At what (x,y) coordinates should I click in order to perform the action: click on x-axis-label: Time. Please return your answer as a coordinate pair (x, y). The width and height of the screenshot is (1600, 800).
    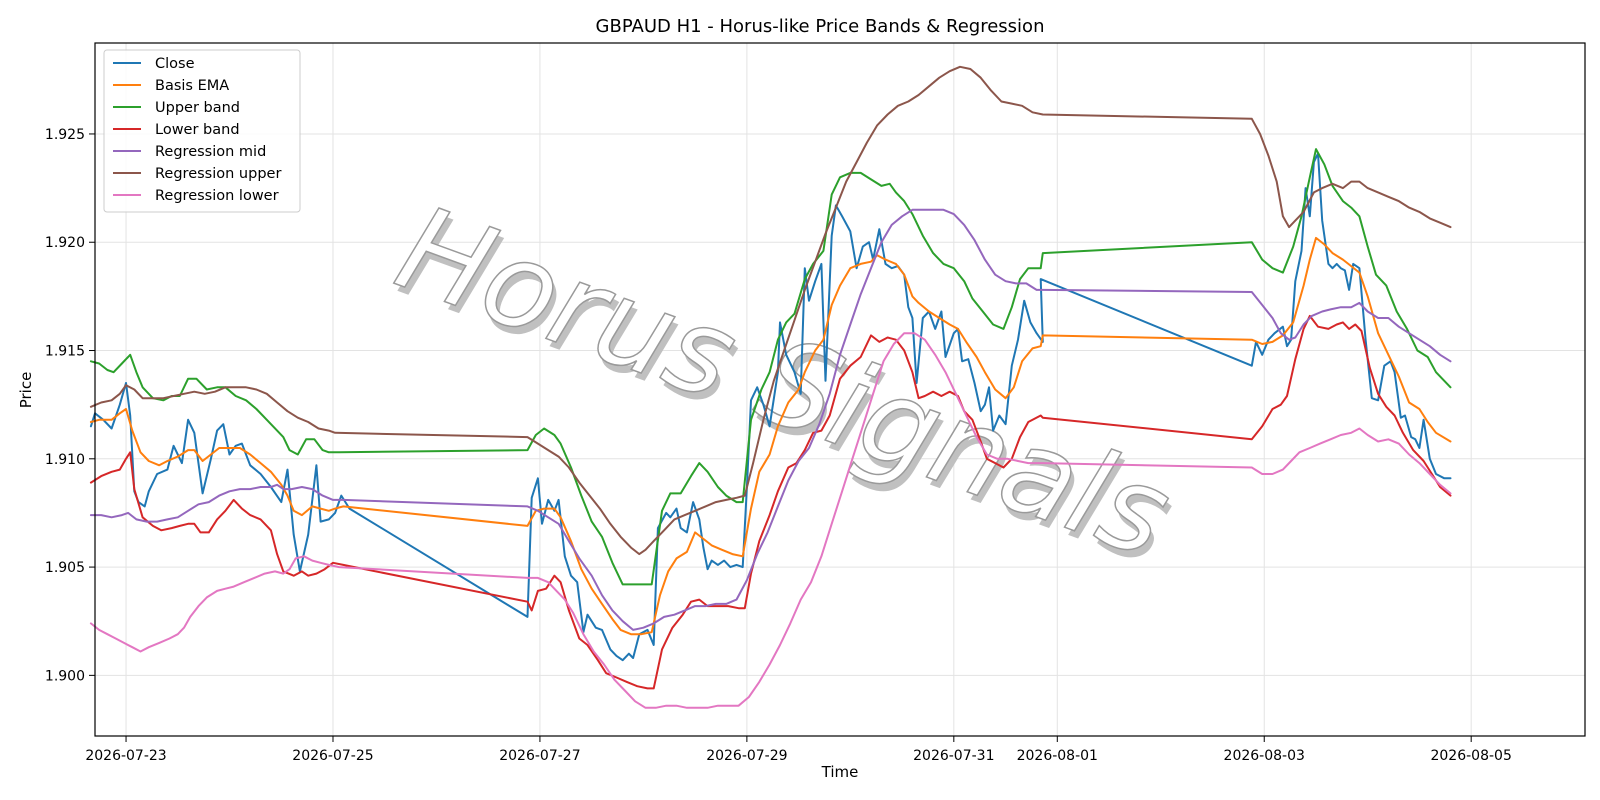
    Looking at the image, I should click on (840, 772).